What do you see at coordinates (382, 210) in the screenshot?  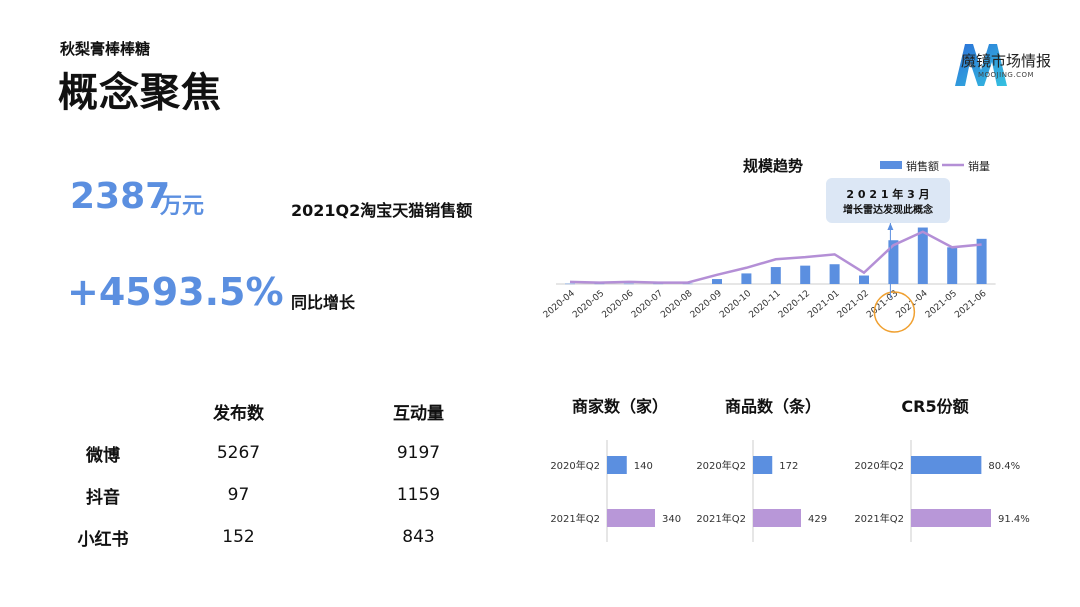 I see `sales-label: 2021Q2淘宝天猫销售额` at bounding box center [382, 210].